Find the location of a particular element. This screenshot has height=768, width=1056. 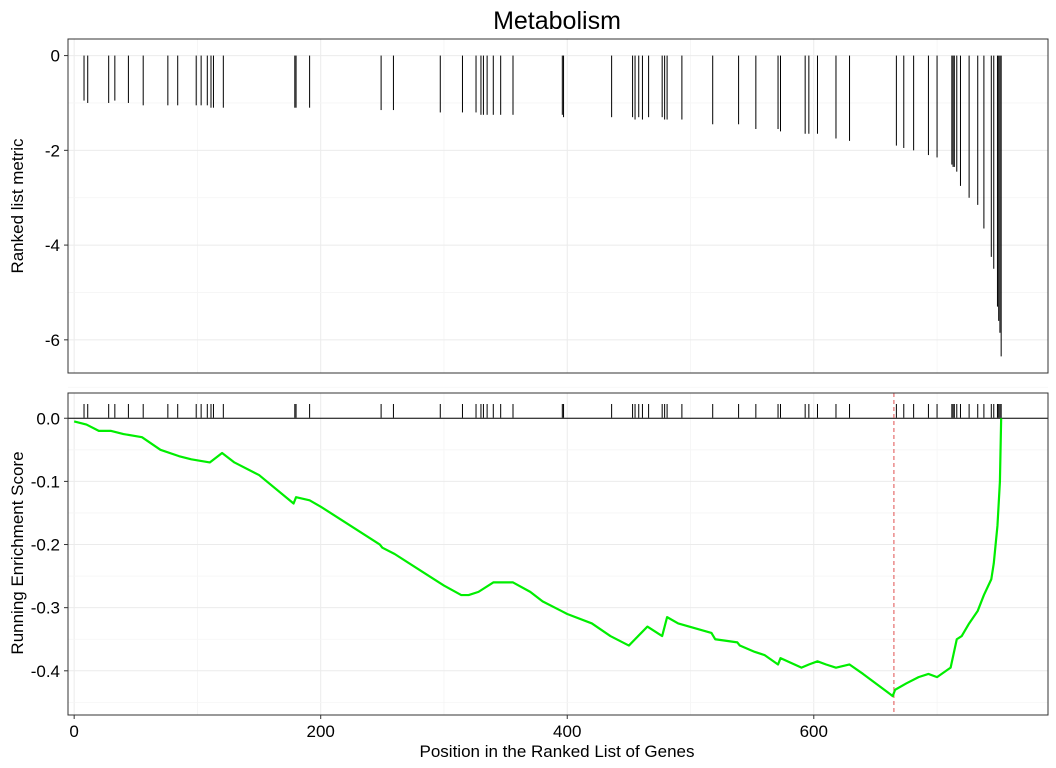

hit-marks is located at coordinates (542, 411).